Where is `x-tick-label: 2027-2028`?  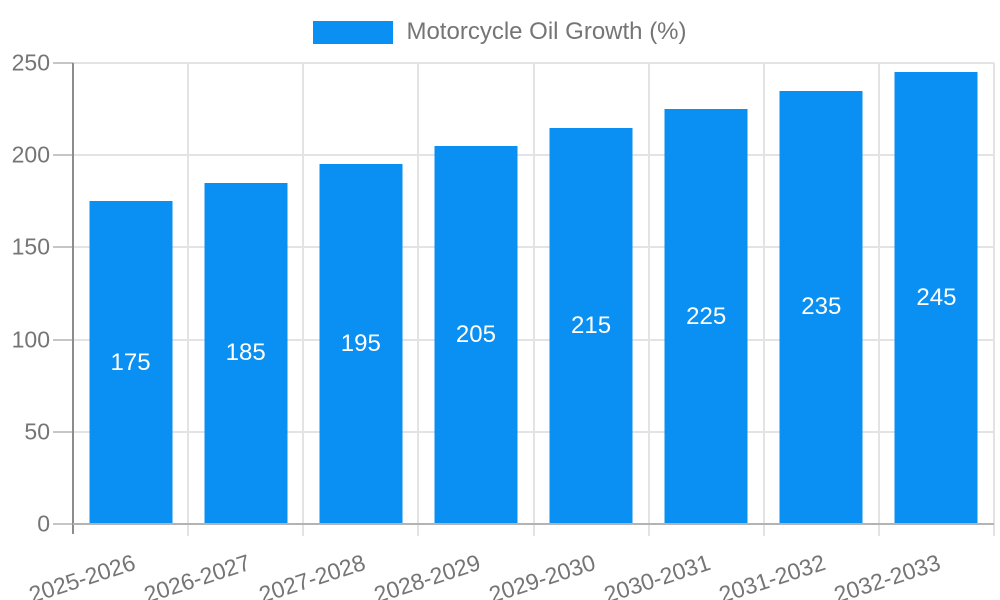 x-tick-label: 2027-2028 is located at coordinates (312, 574).